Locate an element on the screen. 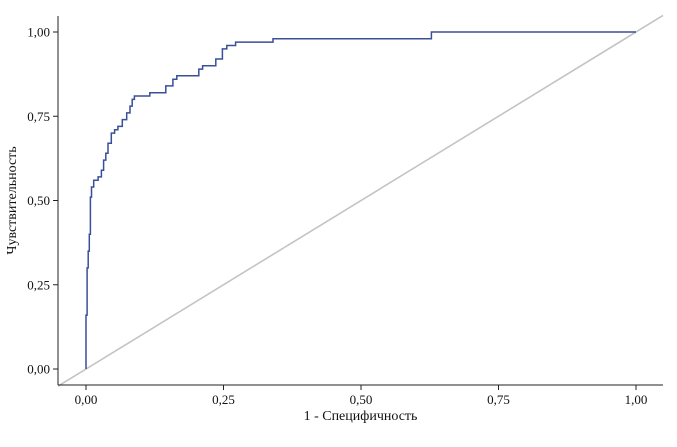  y-tick-label: 0,00 is located at coordinates (38, 369).